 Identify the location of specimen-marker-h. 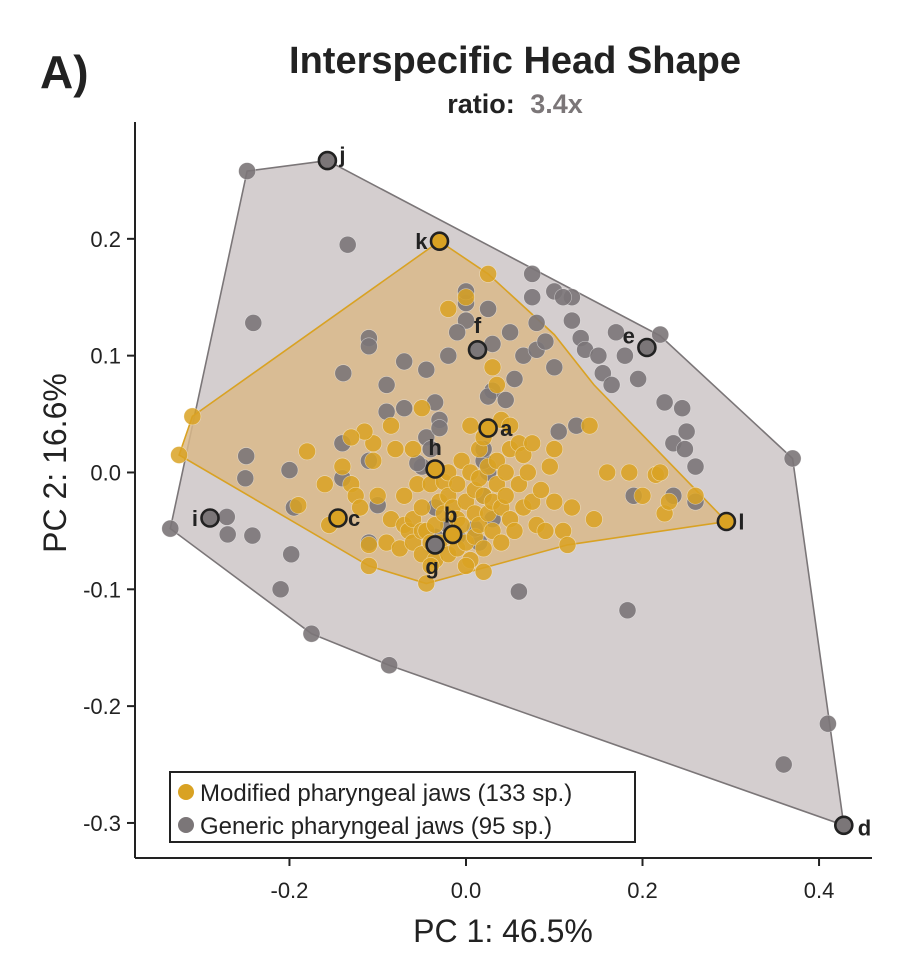
(435, 469).